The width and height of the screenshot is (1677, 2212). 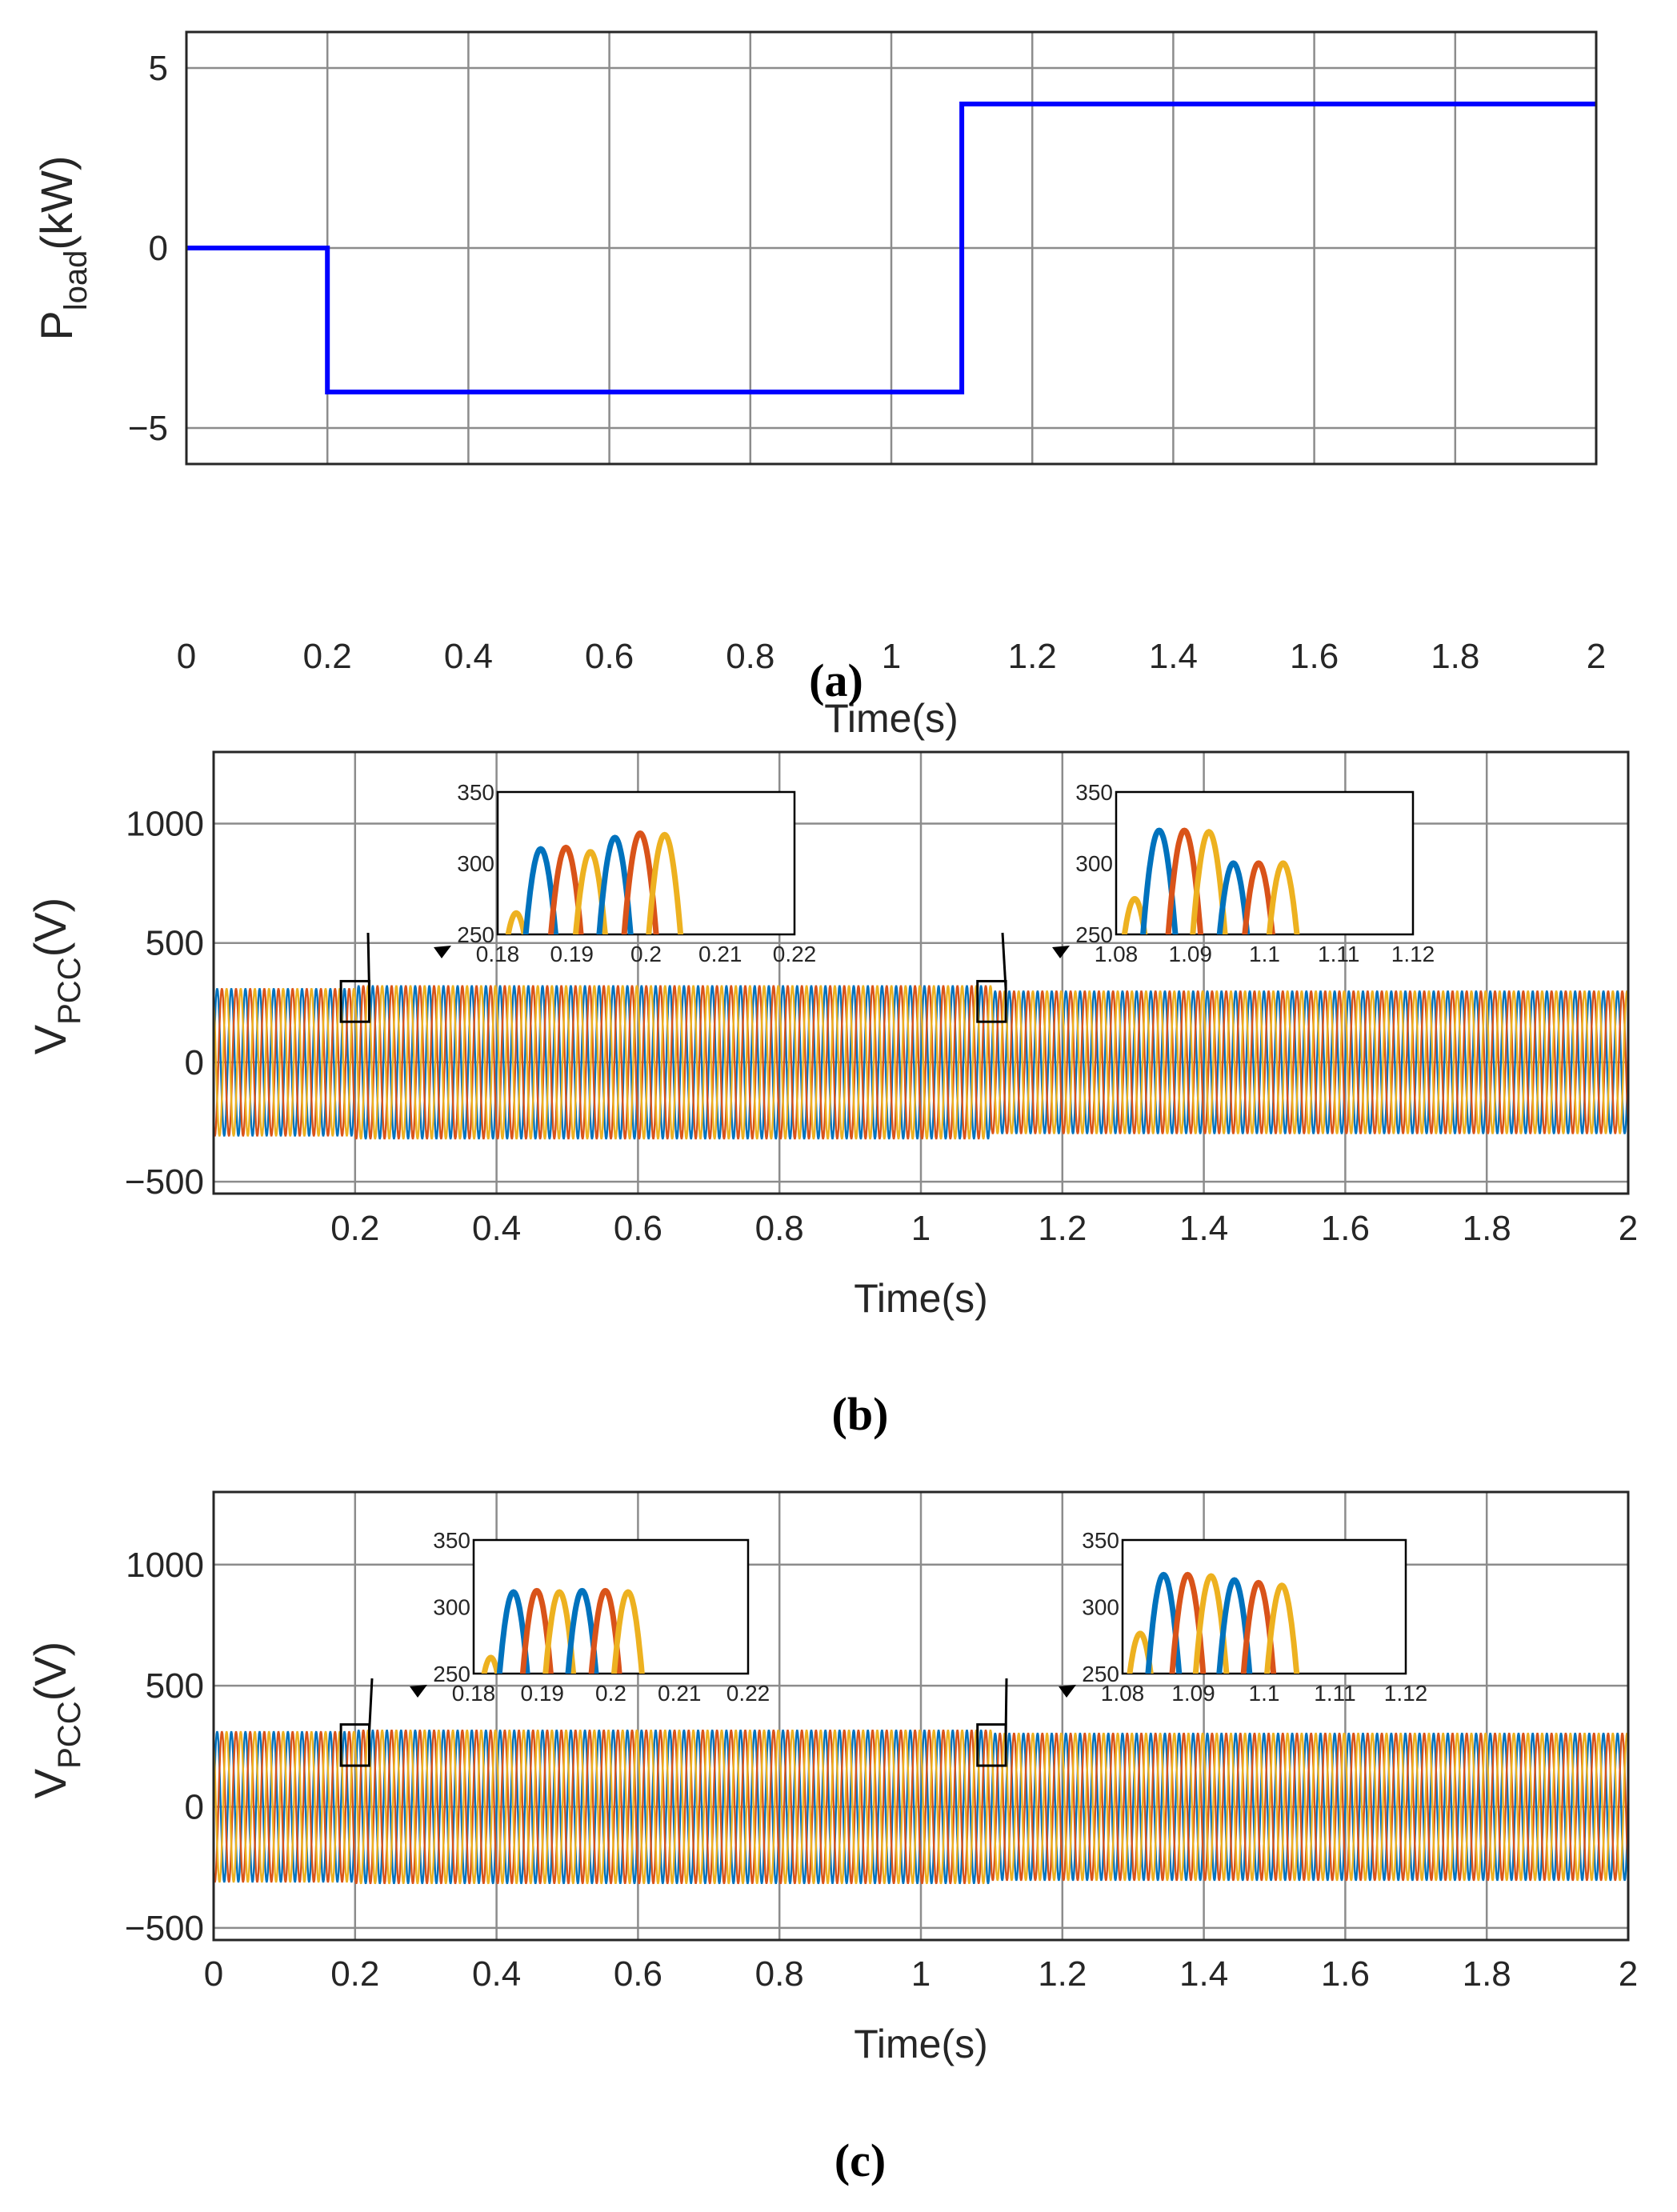 I want to click on series-line, so click(x=891, y=248).